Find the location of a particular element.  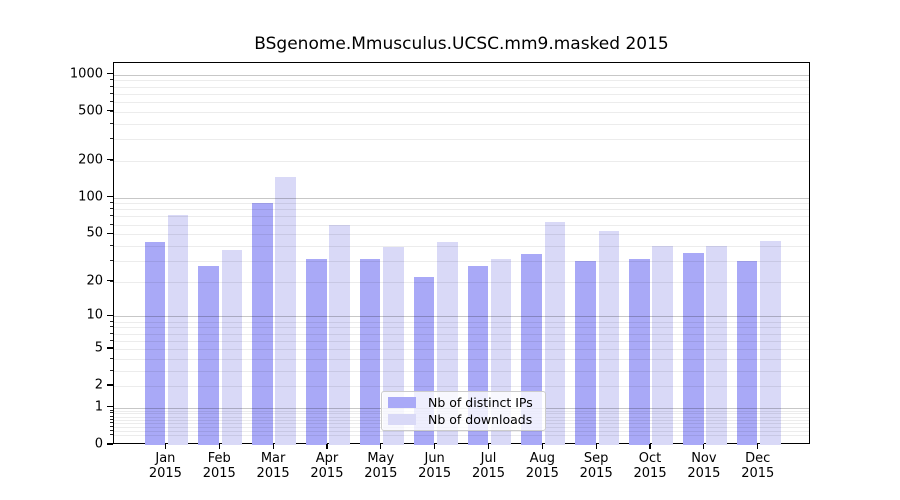

bar-downloads-aug is located at coordinates (555, 333).